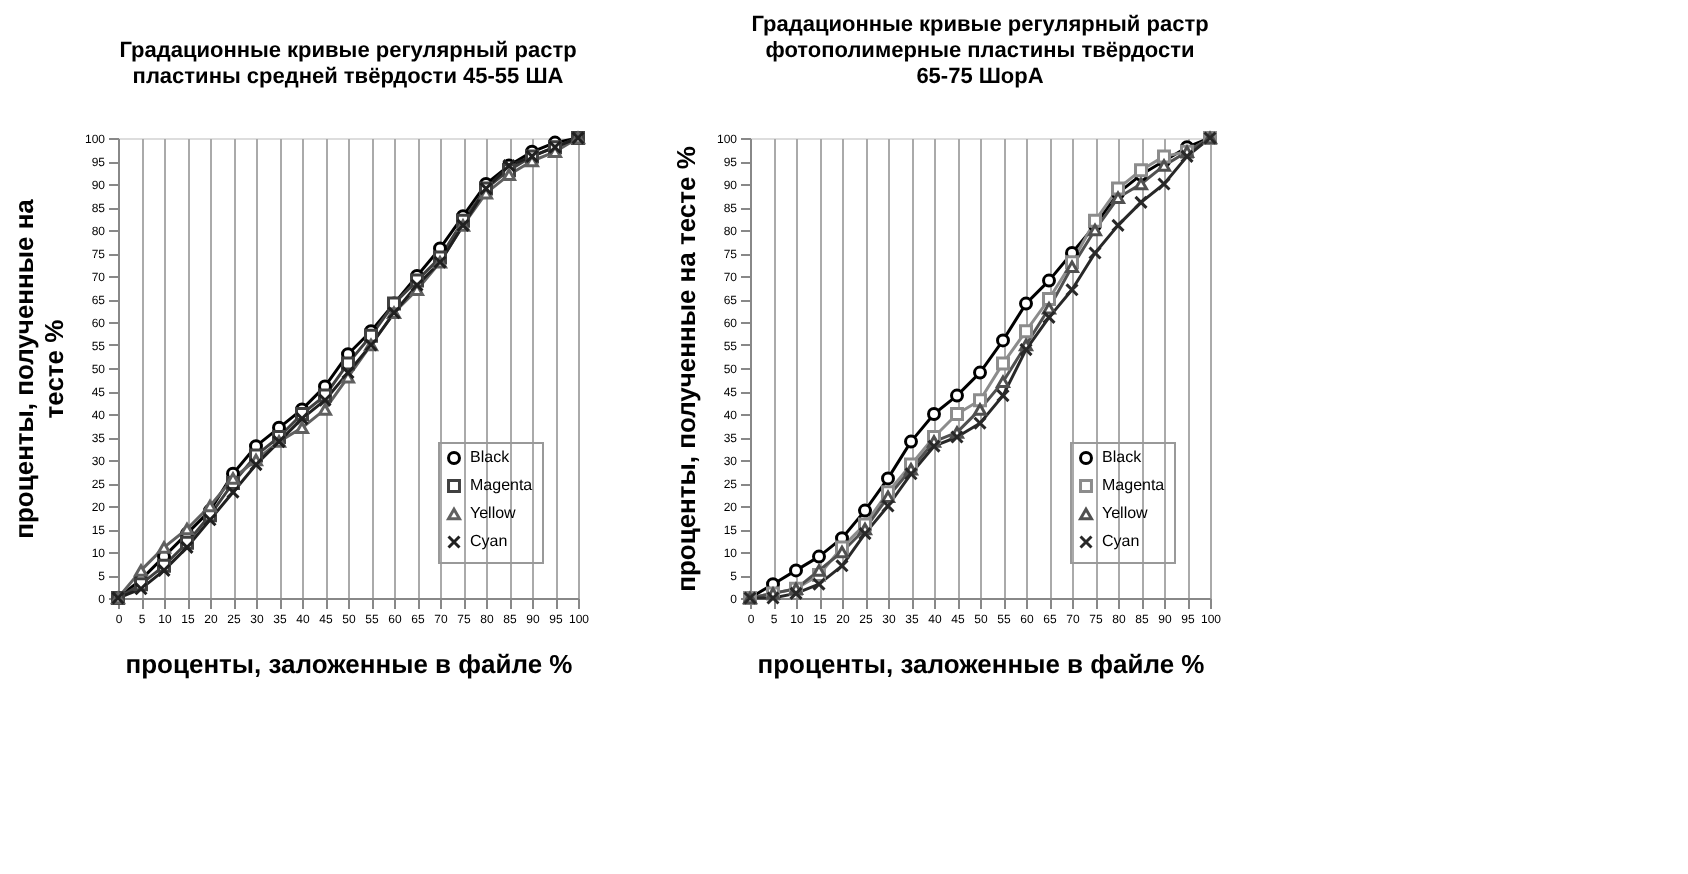 The height and width of the screenshot is (874, 1688). I want to click on chart-title: Градационные кривые регулярный растр пластины средней твёрдости 45-55 ШA, so click(348, 63).